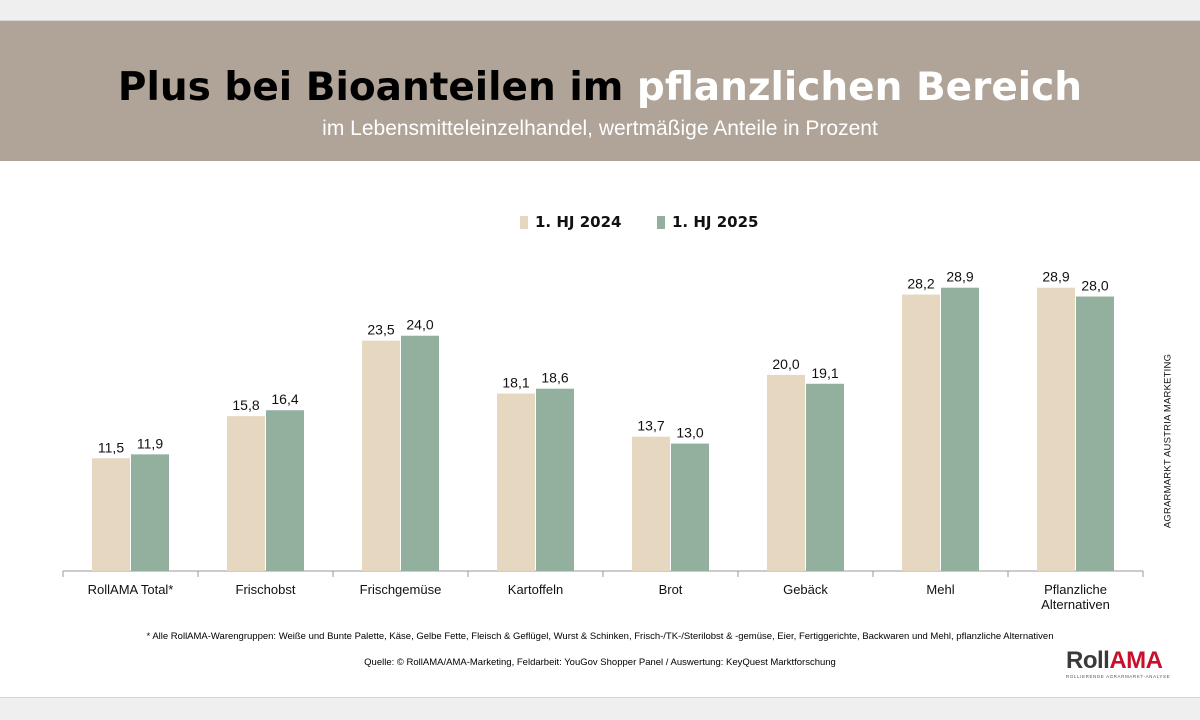  I want to click on data-label: 23,5, so click(380, 330).